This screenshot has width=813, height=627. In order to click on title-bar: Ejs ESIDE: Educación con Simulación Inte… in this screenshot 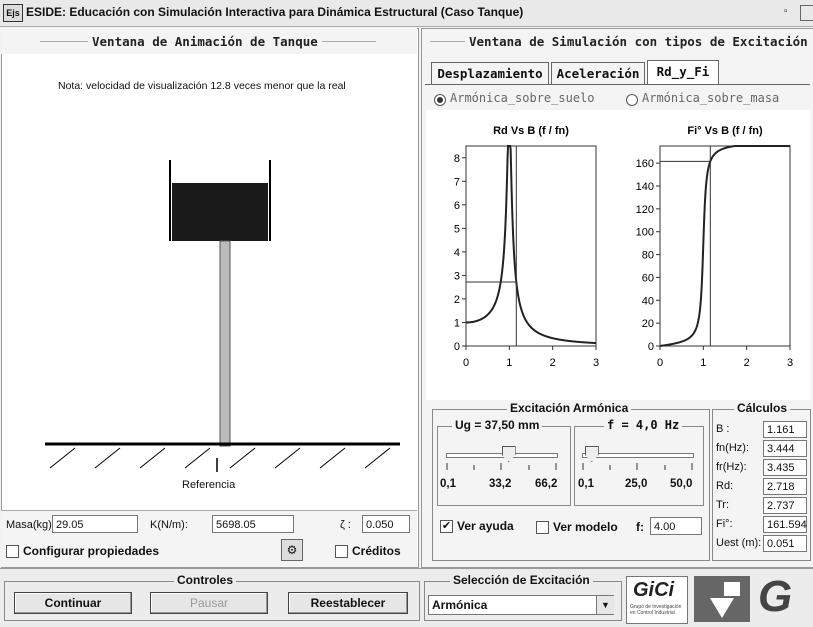, I will do `click(406, 13)`.